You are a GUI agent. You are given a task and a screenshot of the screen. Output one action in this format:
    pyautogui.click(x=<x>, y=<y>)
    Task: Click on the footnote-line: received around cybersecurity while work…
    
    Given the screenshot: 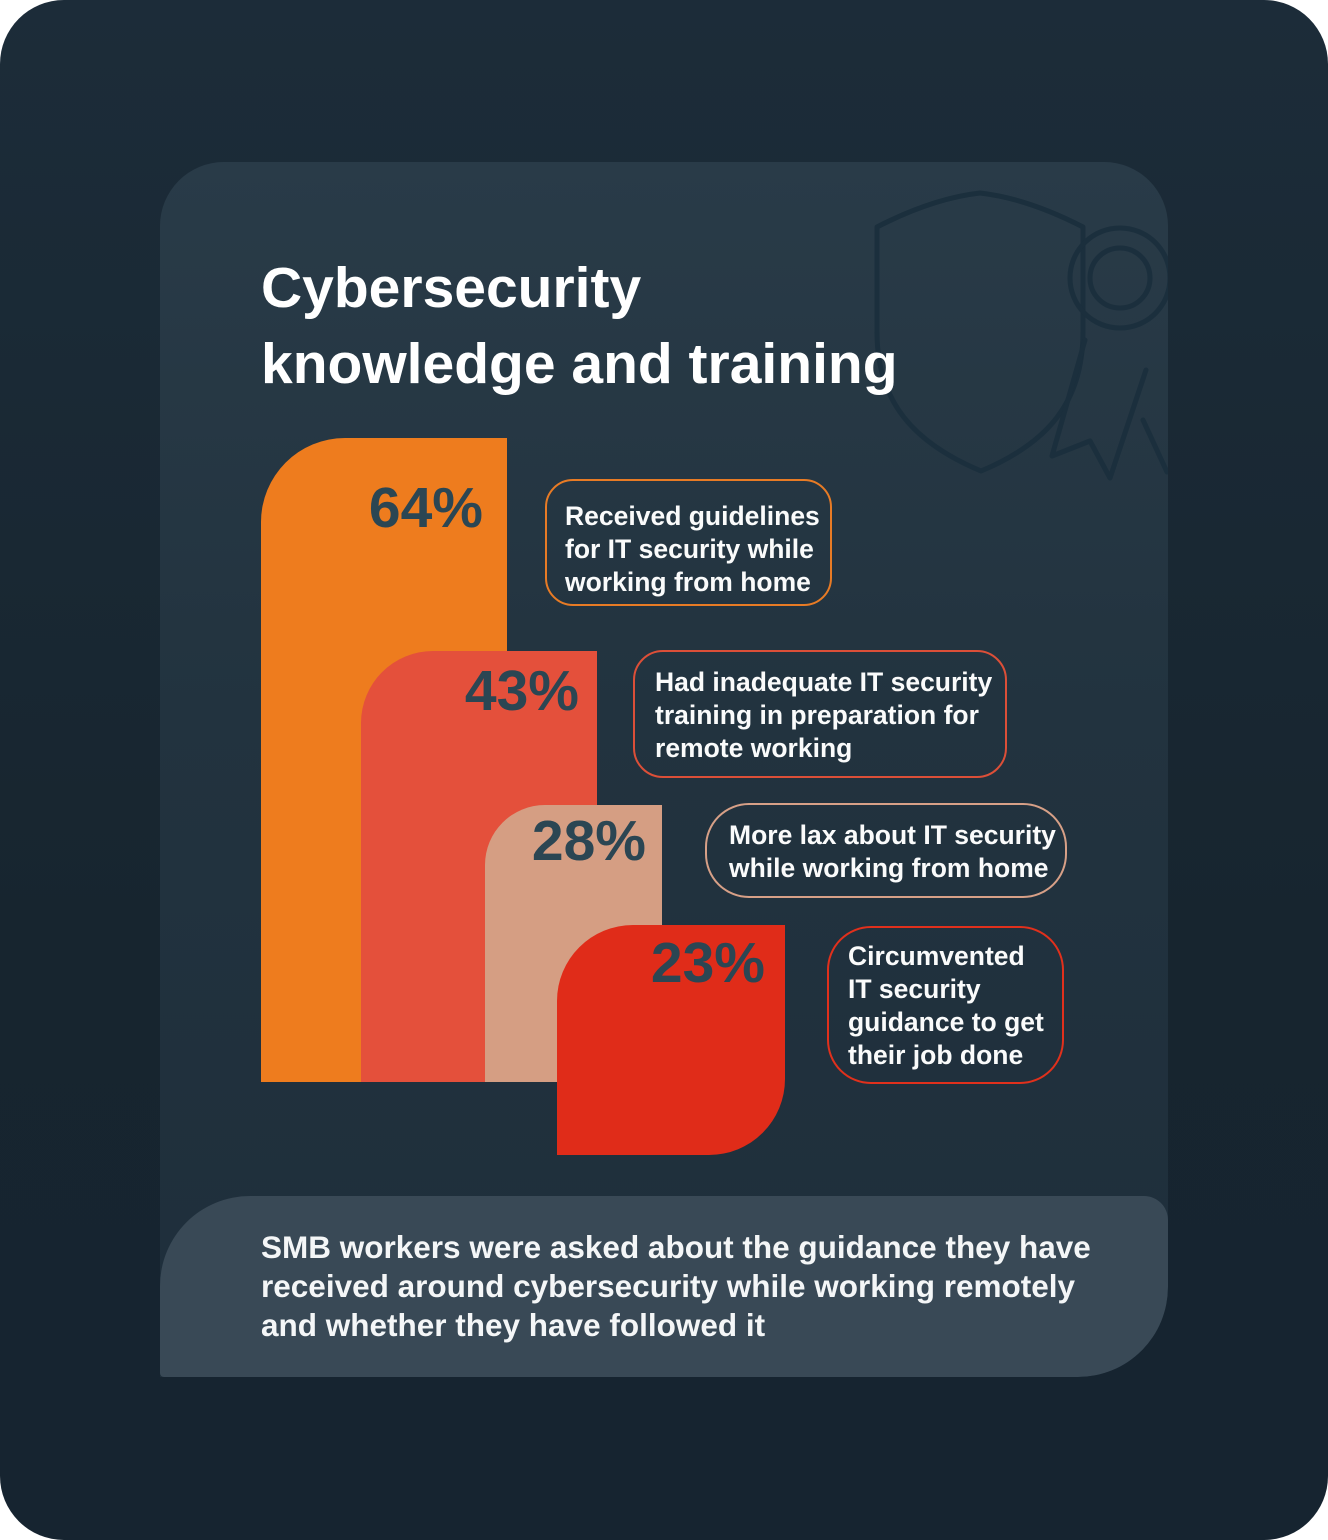 What is the action you would take?
    pyautogui.click(x=668, y=1286)
    